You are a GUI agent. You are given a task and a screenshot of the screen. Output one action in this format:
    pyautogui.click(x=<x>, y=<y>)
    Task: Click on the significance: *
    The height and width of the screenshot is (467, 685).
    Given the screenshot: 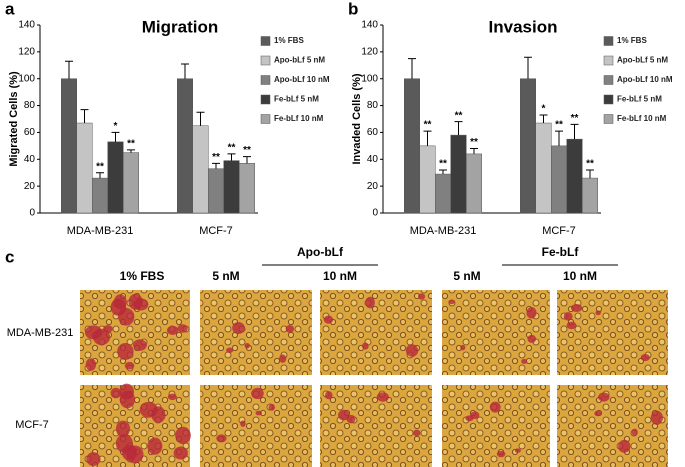 What is the action you would take?
    pyautogui.click(x=116, y=126)
    